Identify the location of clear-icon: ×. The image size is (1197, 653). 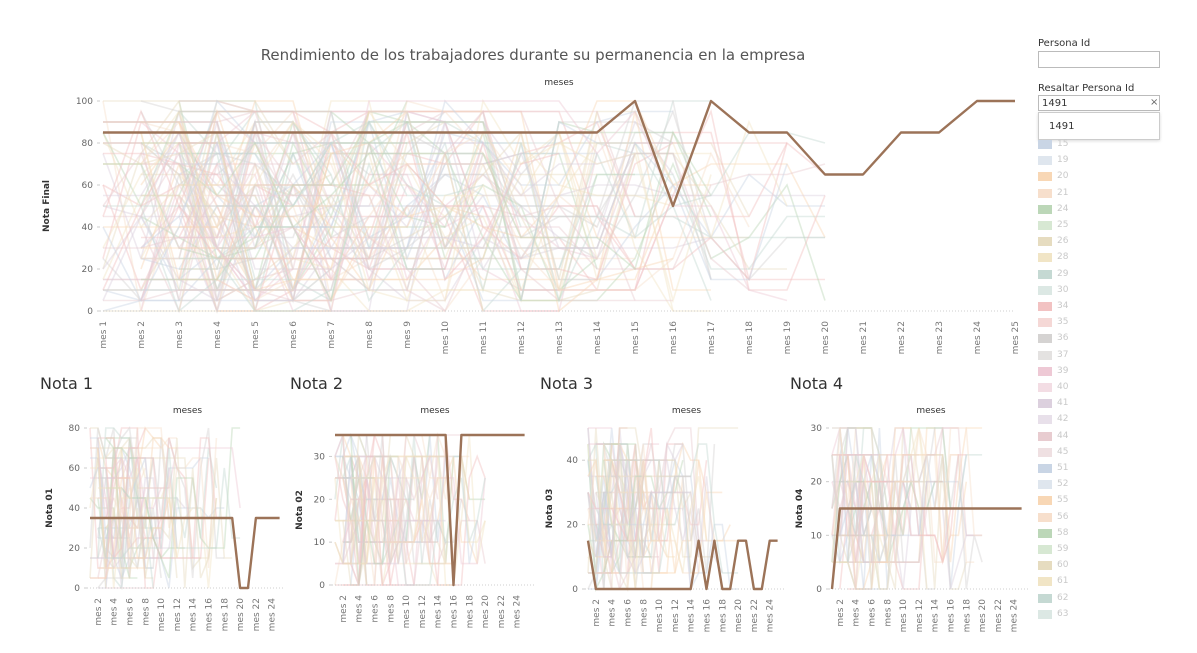
(1154, 102).